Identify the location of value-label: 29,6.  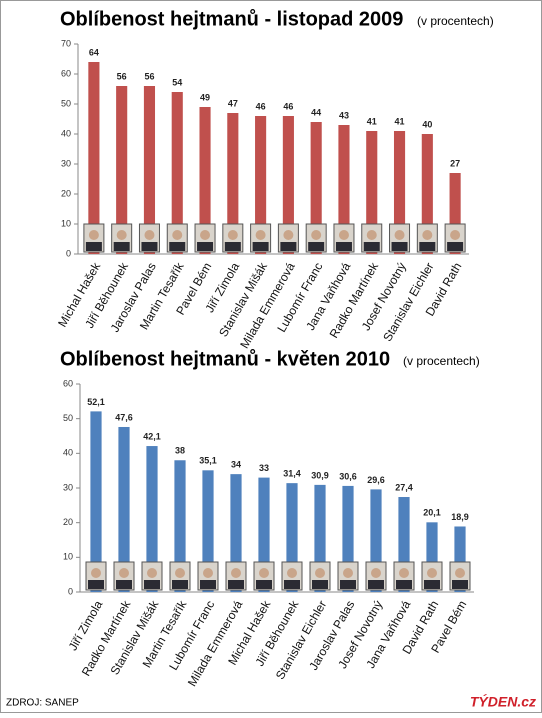
(376, 480).